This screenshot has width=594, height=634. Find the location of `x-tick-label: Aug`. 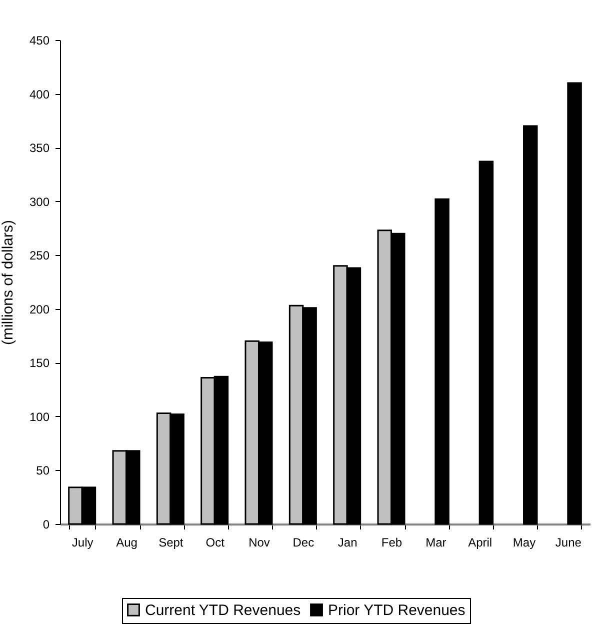

x-tick-label: Aug is located at coordinates (127, 543).